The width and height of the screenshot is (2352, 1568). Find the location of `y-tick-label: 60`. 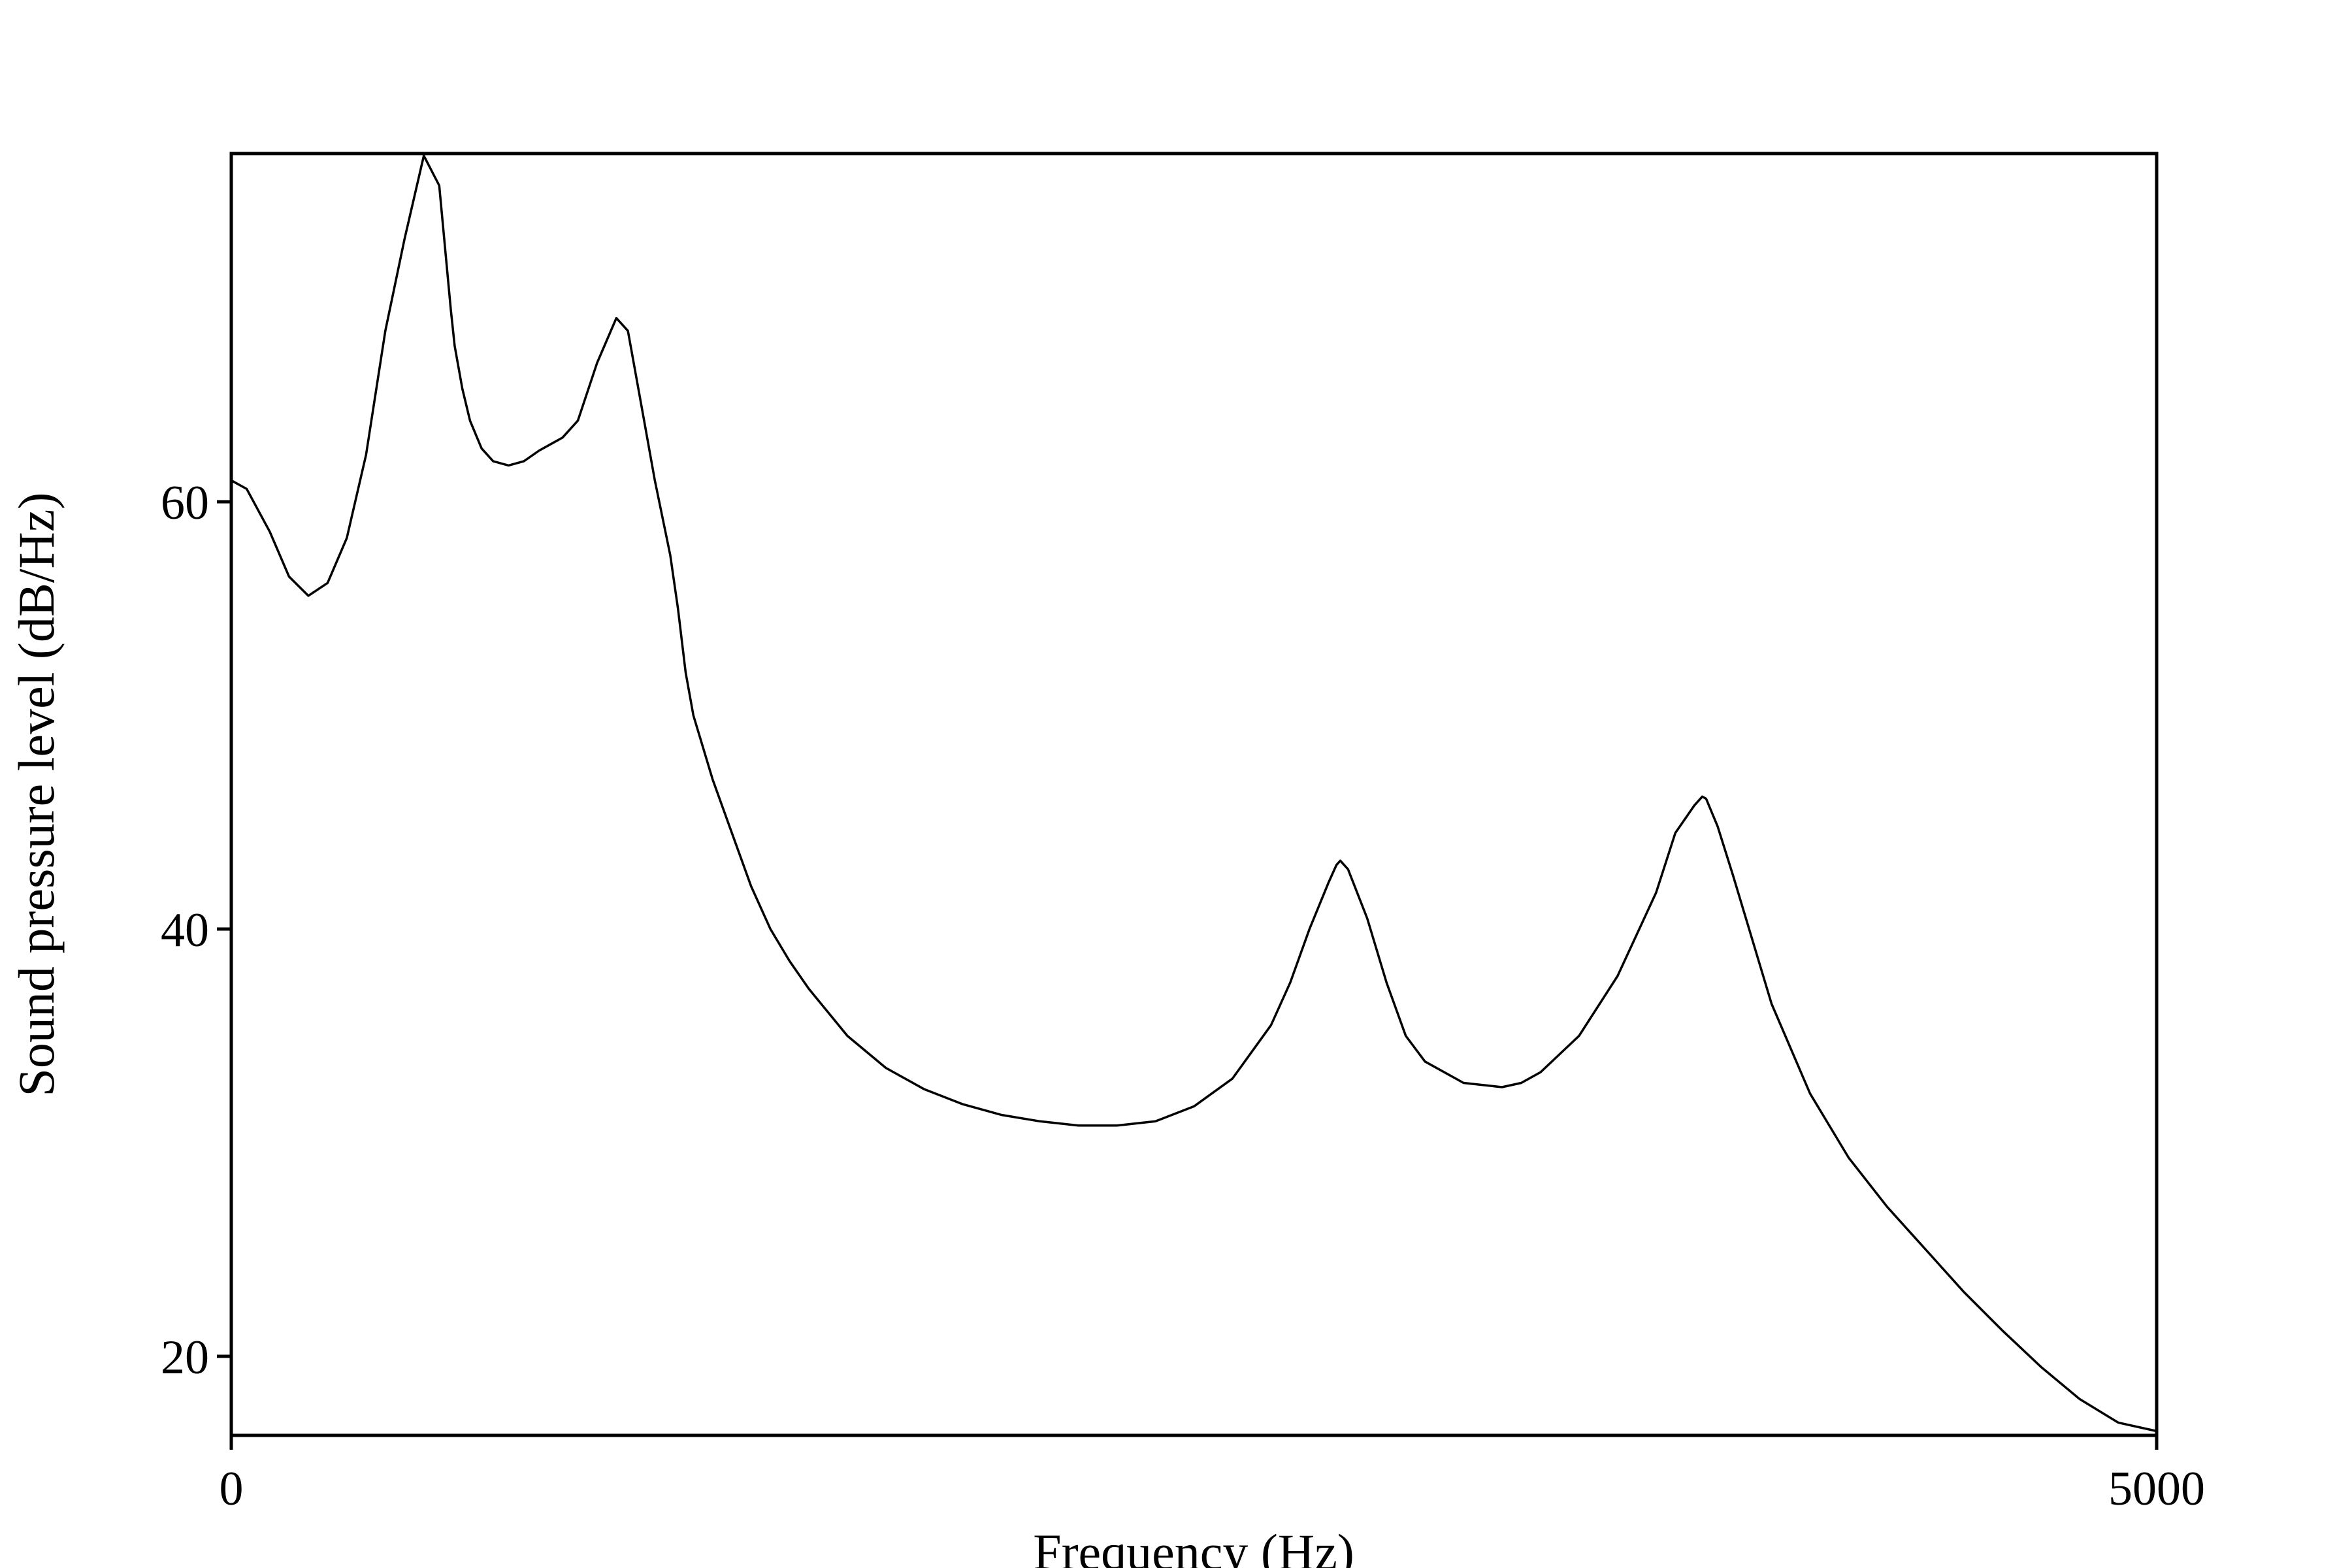

y-tick-label: 60 is located at coordinates (185, 503).